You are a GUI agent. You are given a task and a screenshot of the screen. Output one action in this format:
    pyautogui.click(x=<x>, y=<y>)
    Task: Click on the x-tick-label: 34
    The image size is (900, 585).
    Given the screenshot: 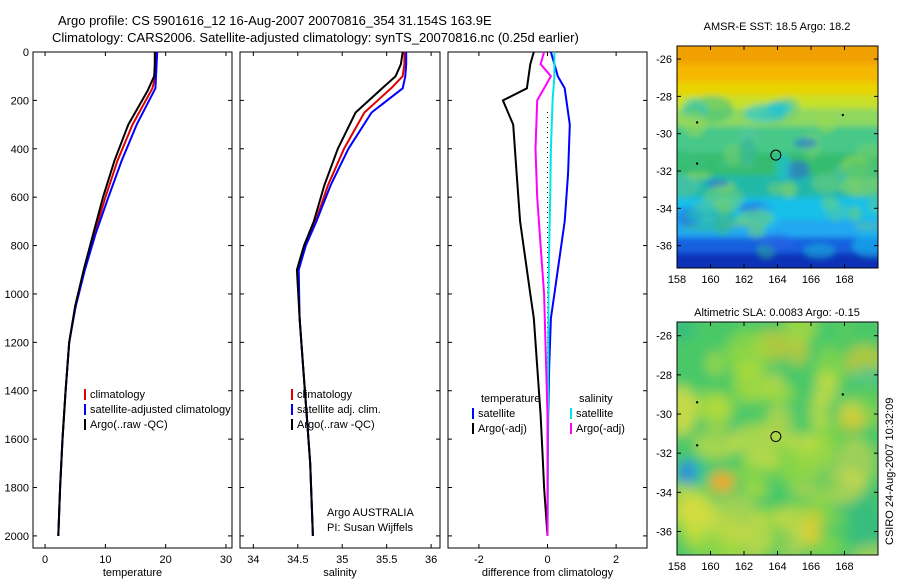 What is the action you would take?
    pyautogui.click(x=253, y=560)
    